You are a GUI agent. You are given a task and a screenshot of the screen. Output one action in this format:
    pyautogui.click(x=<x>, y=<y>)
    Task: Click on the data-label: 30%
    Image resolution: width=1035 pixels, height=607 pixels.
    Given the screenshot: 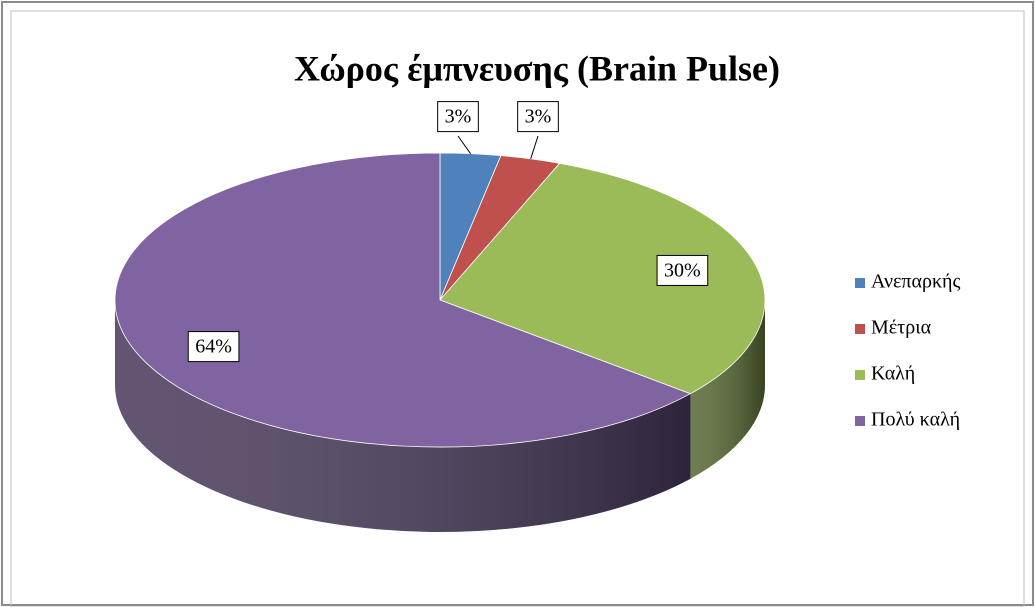 What is the action you would take?
    pyautogui.click(x=682, y=270)
    